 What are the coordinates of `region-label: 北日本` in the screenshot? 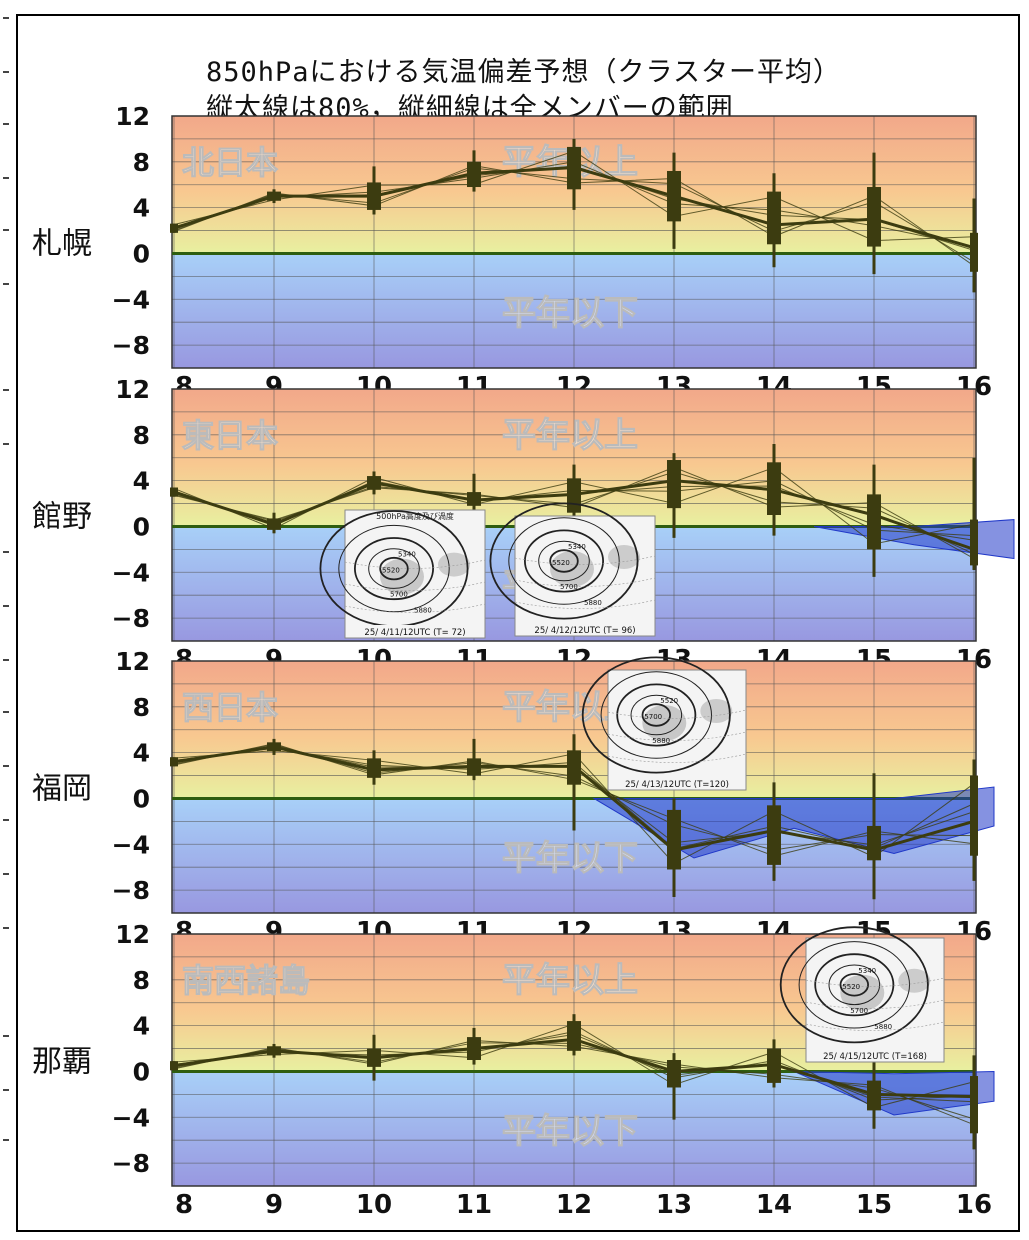 It's located at (230, 162).